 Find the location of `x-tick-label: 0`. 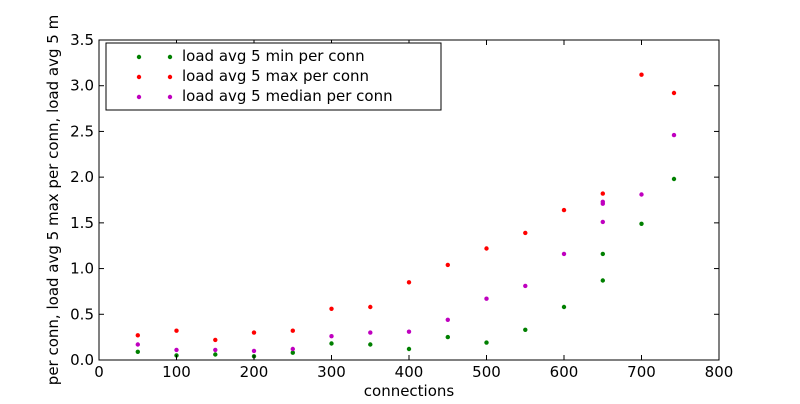

x-tick-label: 0 is located at coordinates (99, 372).